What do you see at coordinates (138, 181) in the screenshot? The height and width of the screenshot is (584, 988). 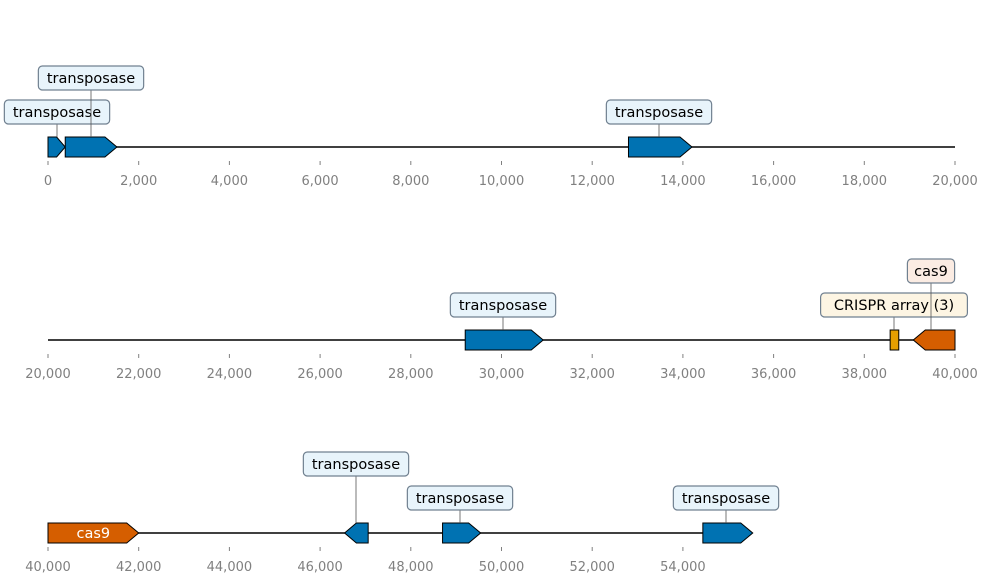 I see `tick-label: 2,000` at bounding box center [138, 181].